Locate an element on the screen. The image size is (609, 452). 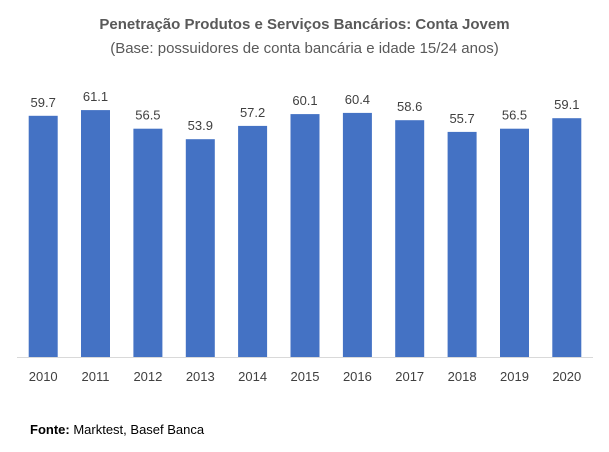
bar-2010 is located at coordinates (43, 236).